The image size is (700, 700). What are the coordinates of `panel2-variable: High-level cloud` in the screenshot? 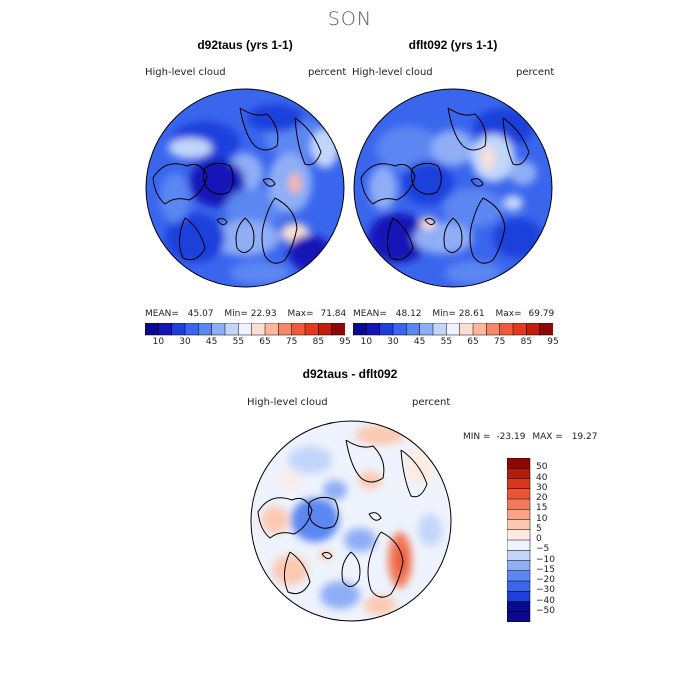 It's located at (392, 72).